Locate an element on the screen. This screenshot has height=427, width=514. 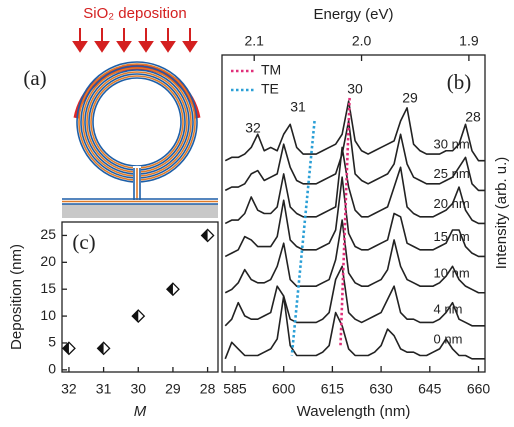
x-tick-label: 32 is located at coordinates (69, 389).